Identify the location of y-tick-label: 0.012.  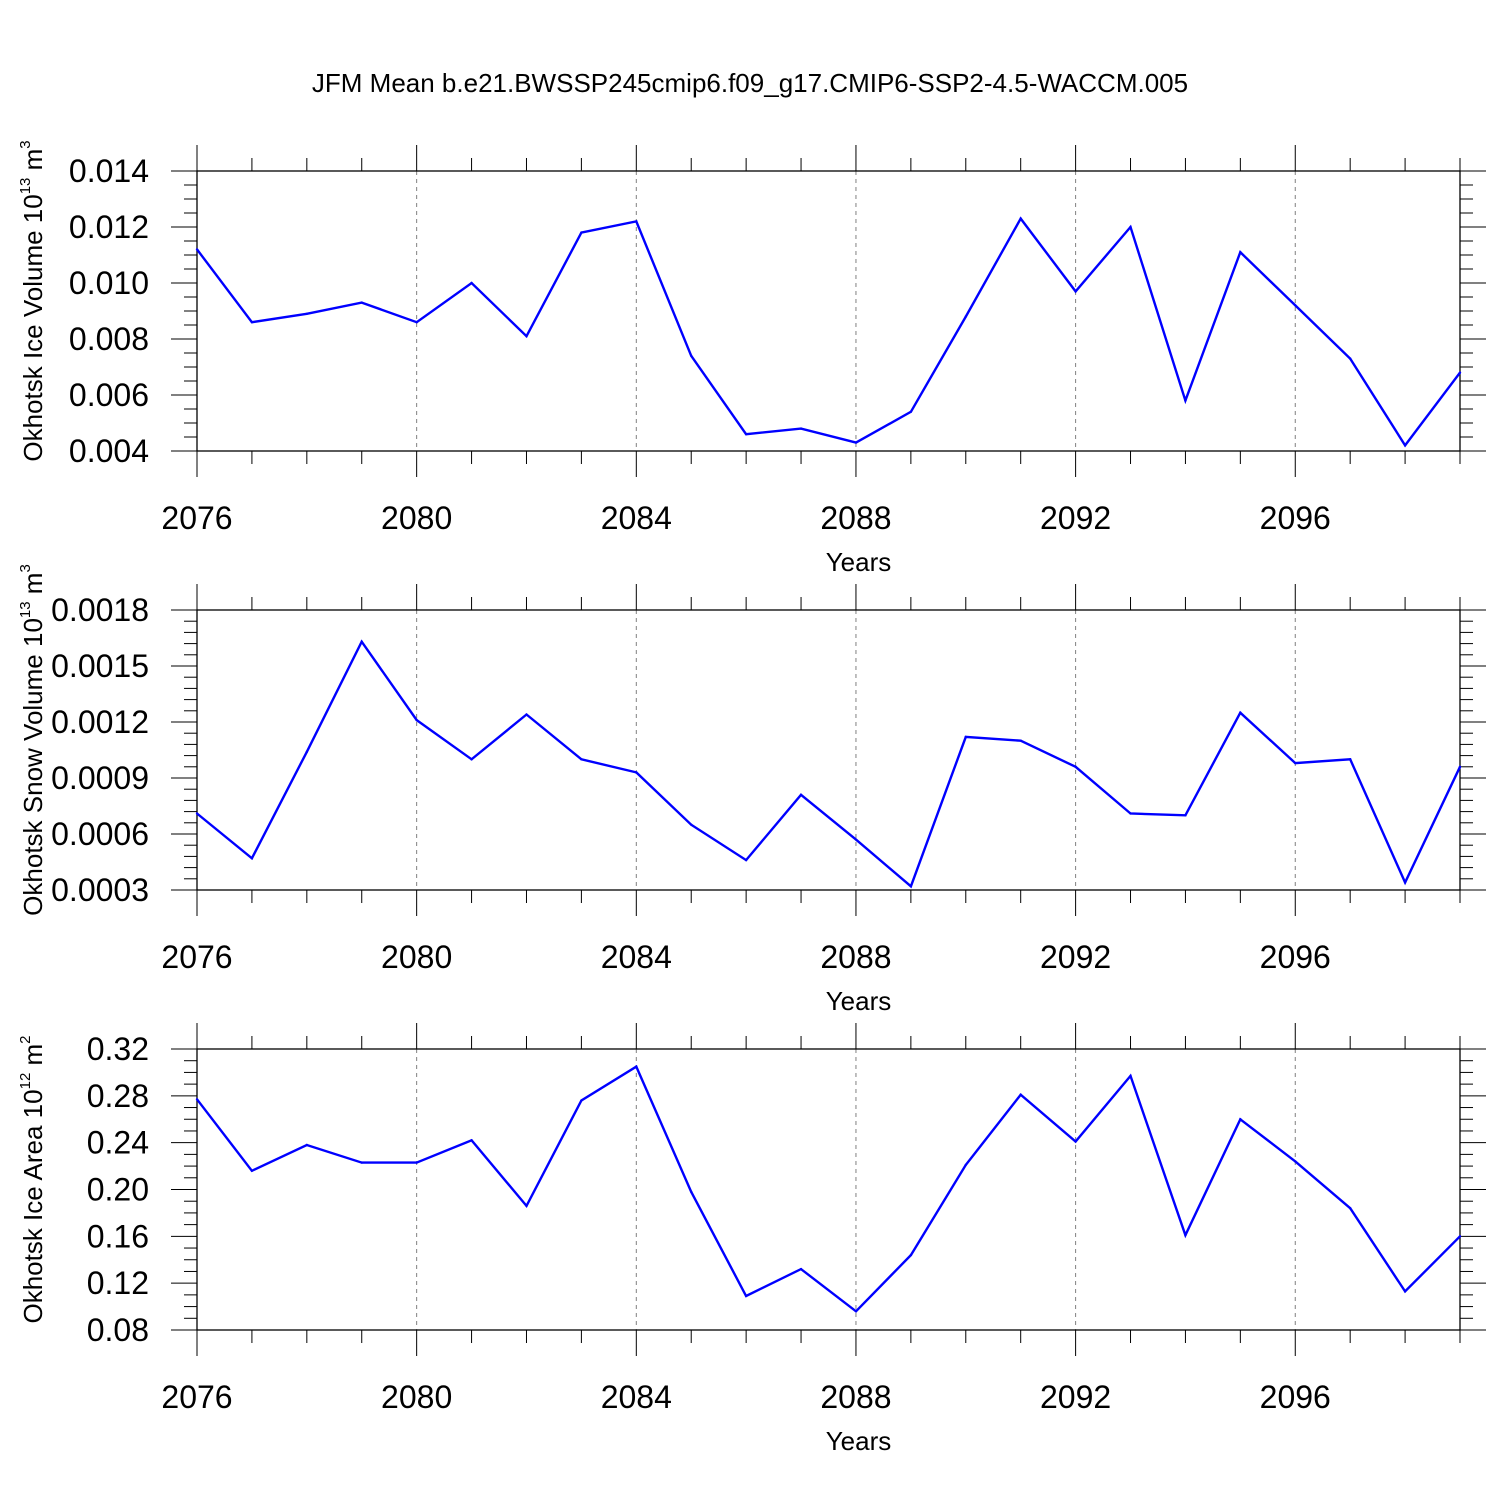
(109, 227).